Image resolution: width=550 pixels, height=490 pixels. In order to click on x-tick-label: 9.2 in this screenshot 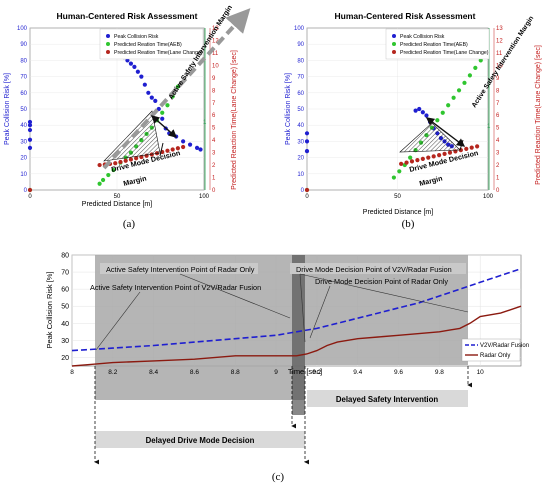, I will do `click(316, 372)`.